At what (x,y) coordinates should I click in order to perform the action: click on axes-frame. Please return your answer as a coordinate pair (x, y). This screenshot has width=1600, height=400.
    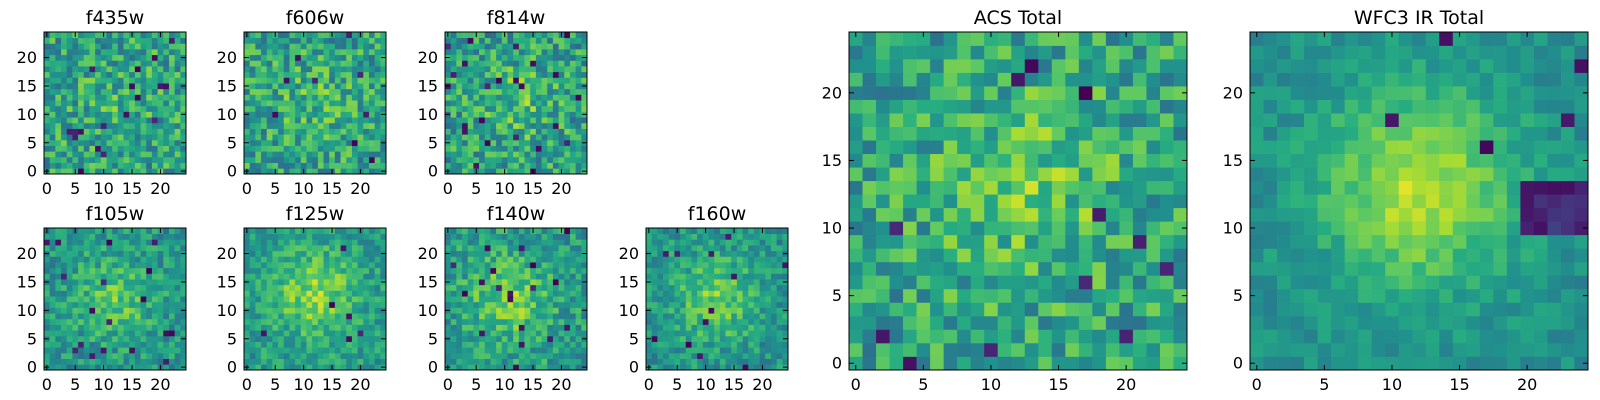
    Looking at the image, I should click on (315, 299).